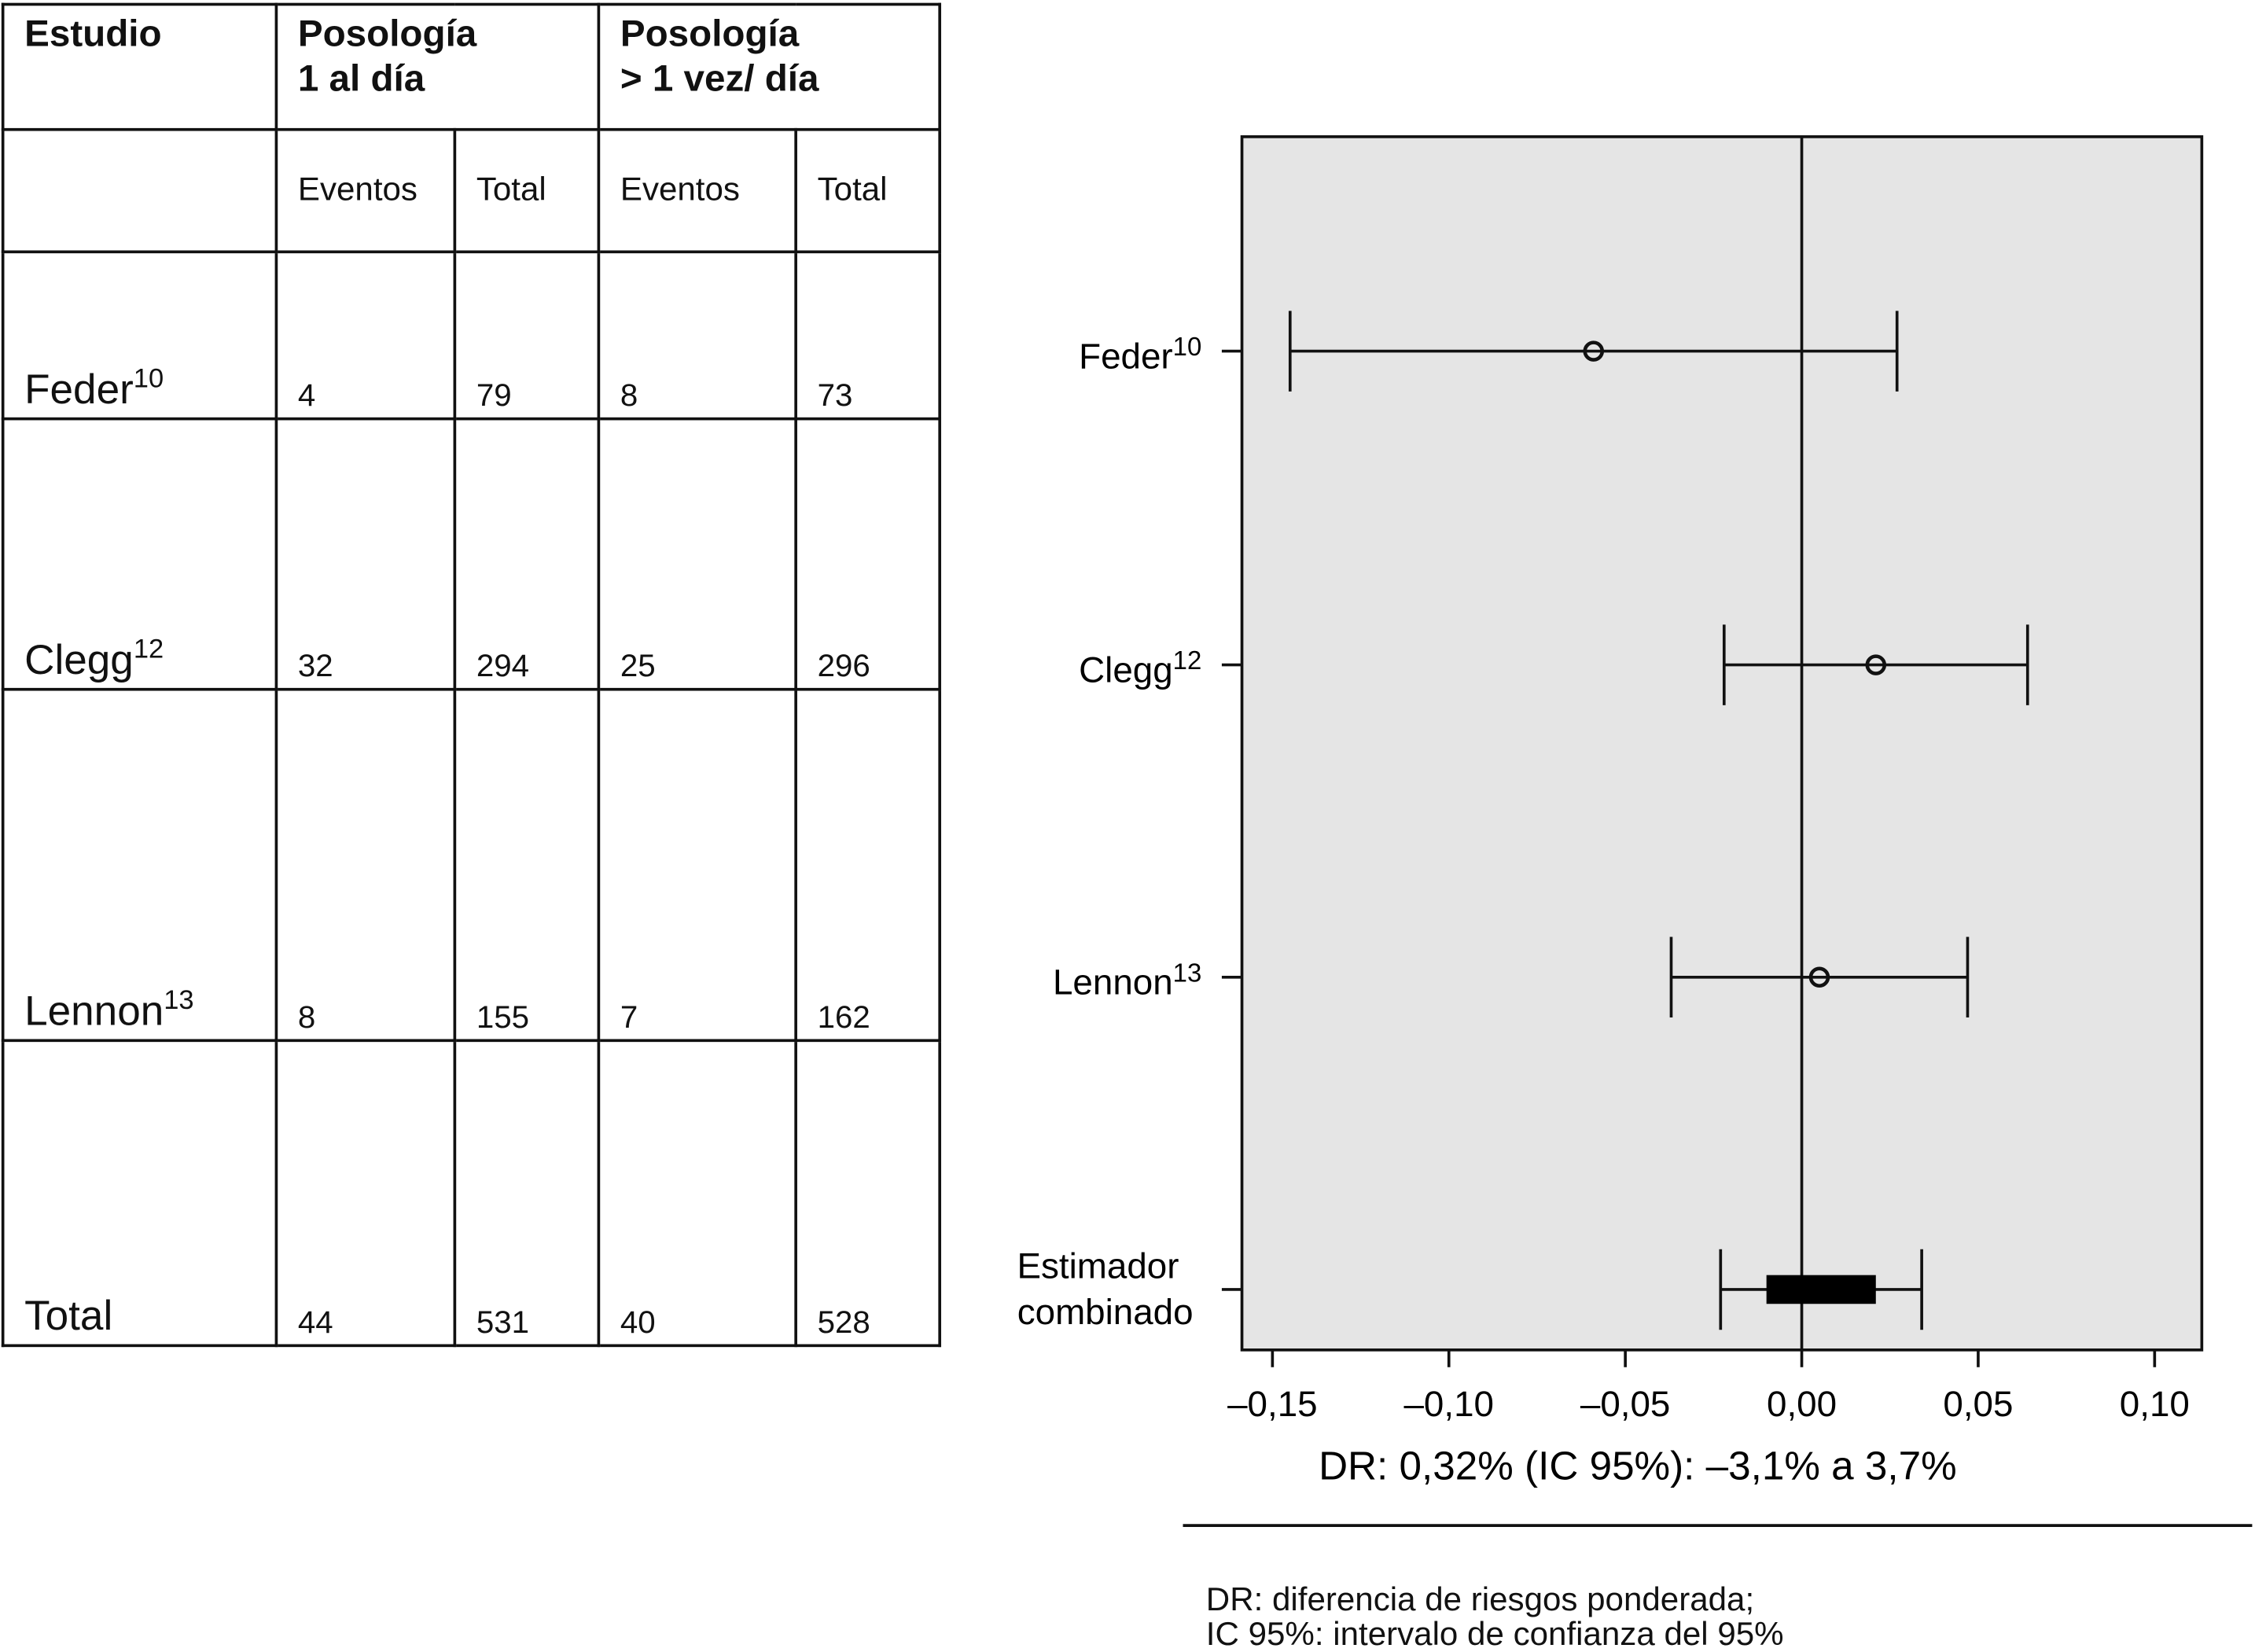 The width and height of the screenshot is (2255, 1652). What do you see at coordinates (1802, 1404) in the screenshot?
I see `x-tick-label: 0,00` at bounding box center [1802, 1404].